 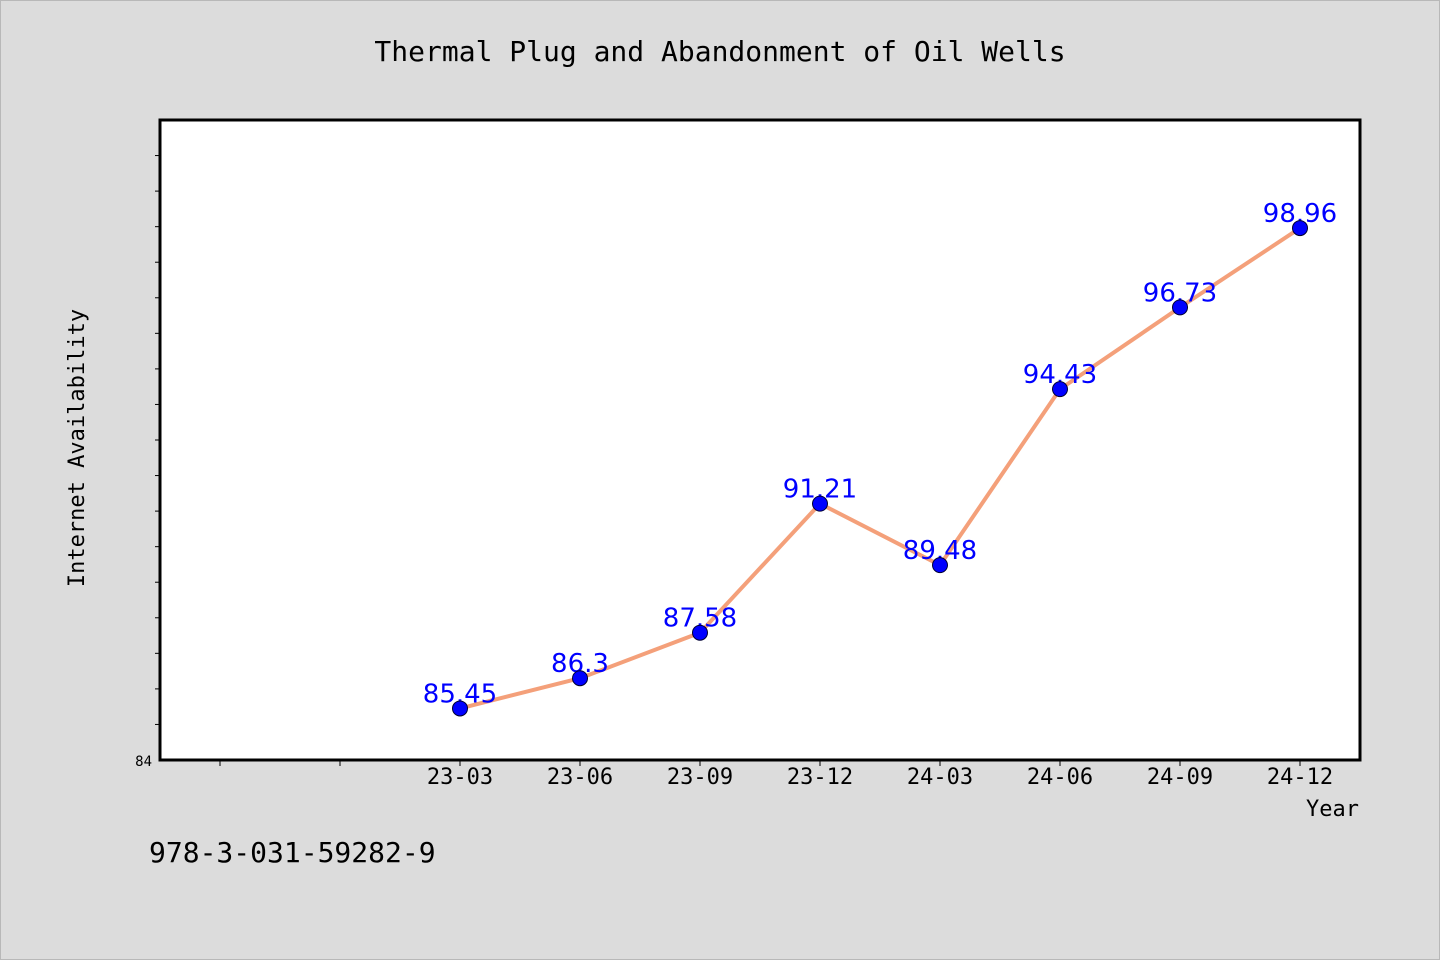 What do you see at coordinates (292, 852) in the screenshot?
I see `footer-isbn: 978-3-031-59282-9` at bounding box center [292, 852].